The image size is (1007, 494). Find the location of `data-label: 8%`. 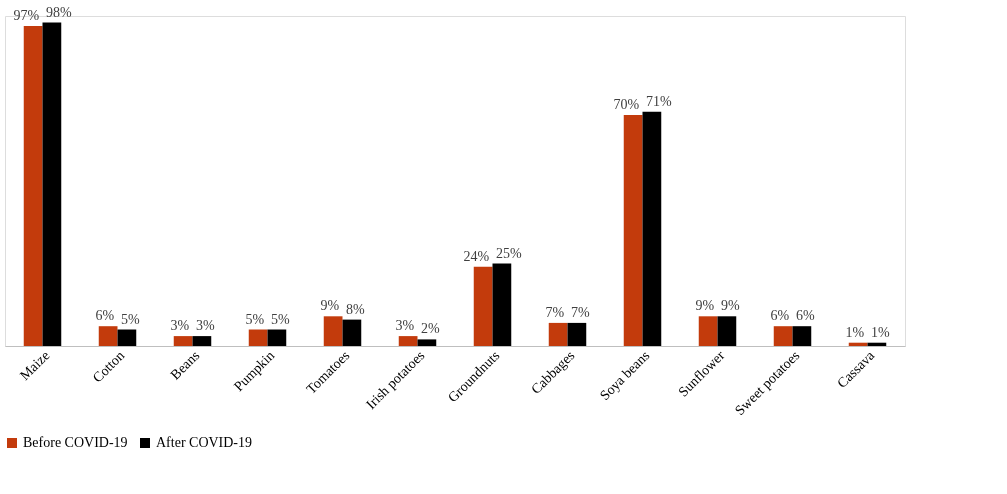

data-label: 8% is located at coordinates (355, 309).